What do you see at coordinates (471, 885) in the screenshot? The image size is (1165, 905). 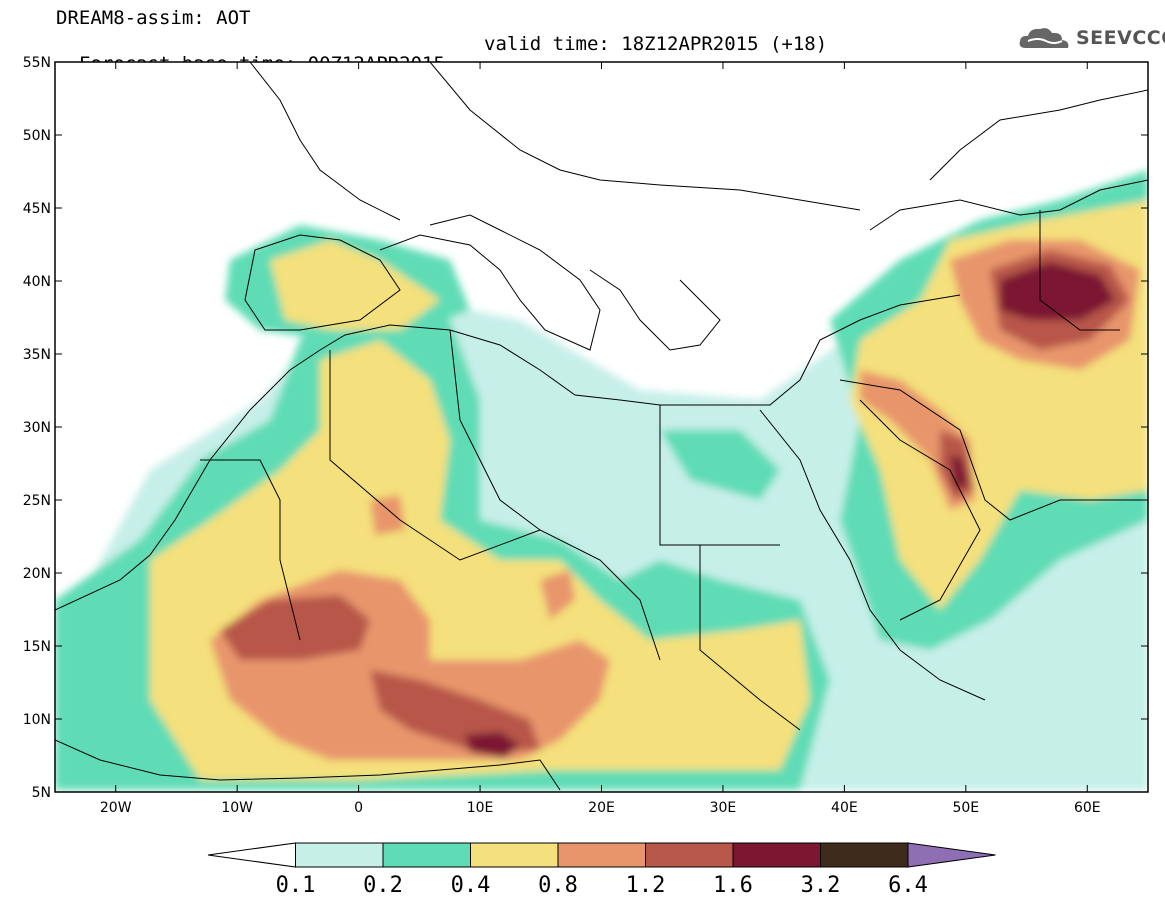 I see `colorbar-label: 0.4` at bounding box center [471, 885].